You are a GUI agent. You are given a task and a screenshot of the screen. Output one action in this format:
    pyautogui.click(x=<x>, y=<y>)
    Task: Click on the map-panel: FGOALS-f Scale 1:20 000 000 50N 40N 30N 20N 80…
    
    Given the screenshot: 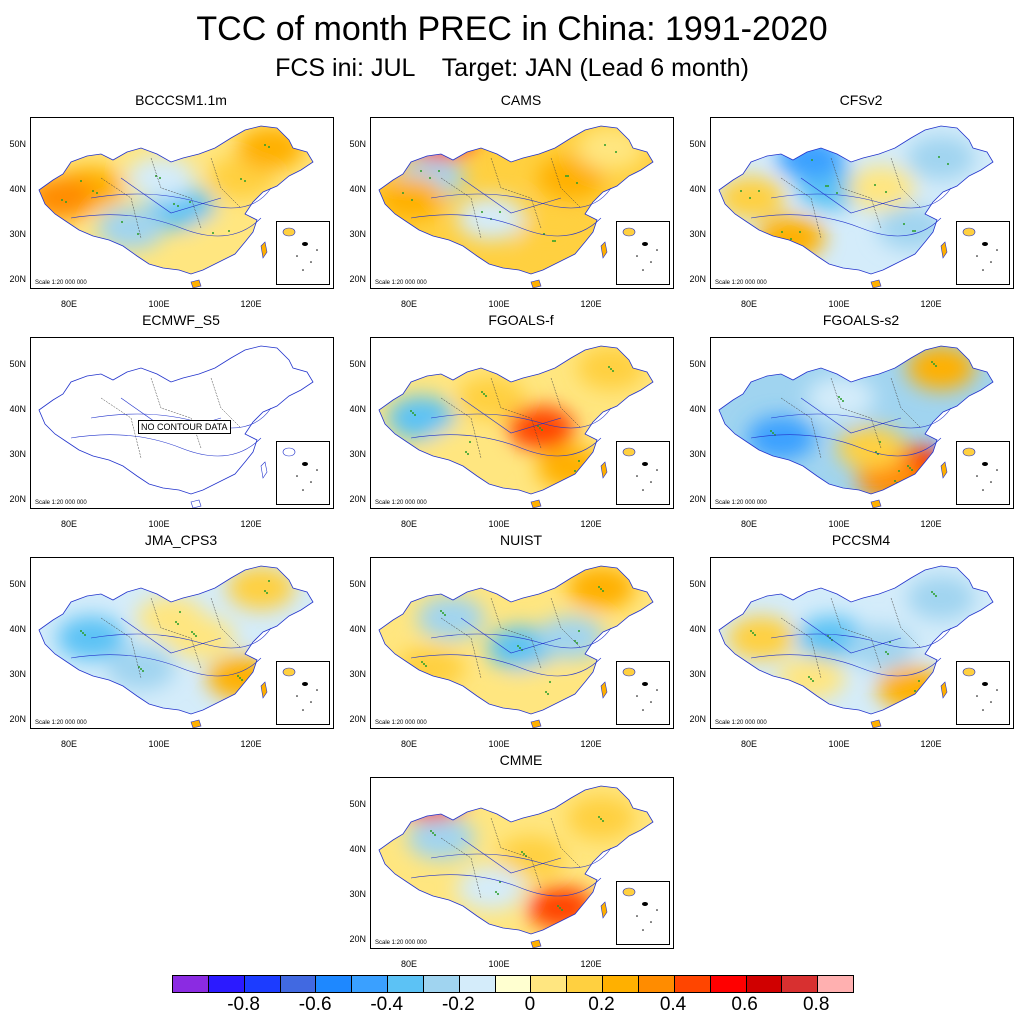 What is the action you would take?
    pyautogui.click(x=507, y=420)
    